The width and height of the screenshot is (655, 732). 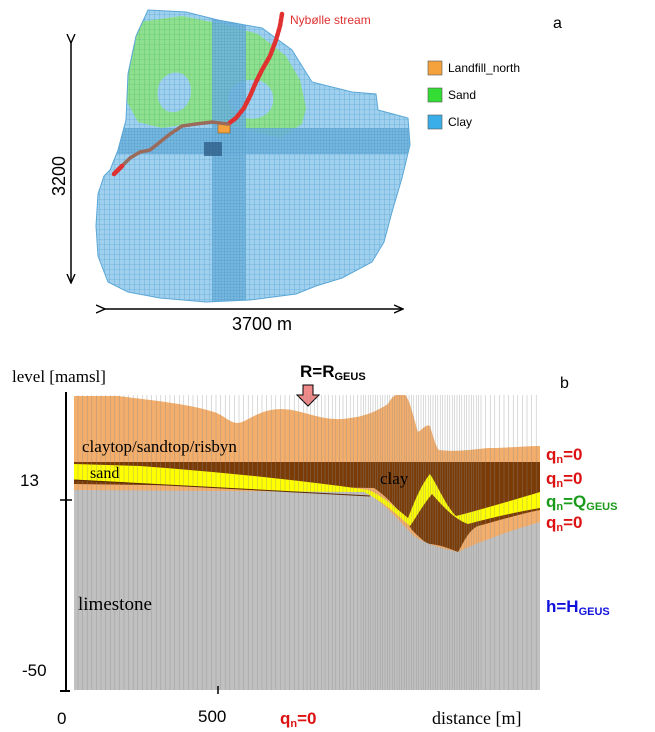 I want to click on layer-label-clay: clay, so click(x=394, y=478).